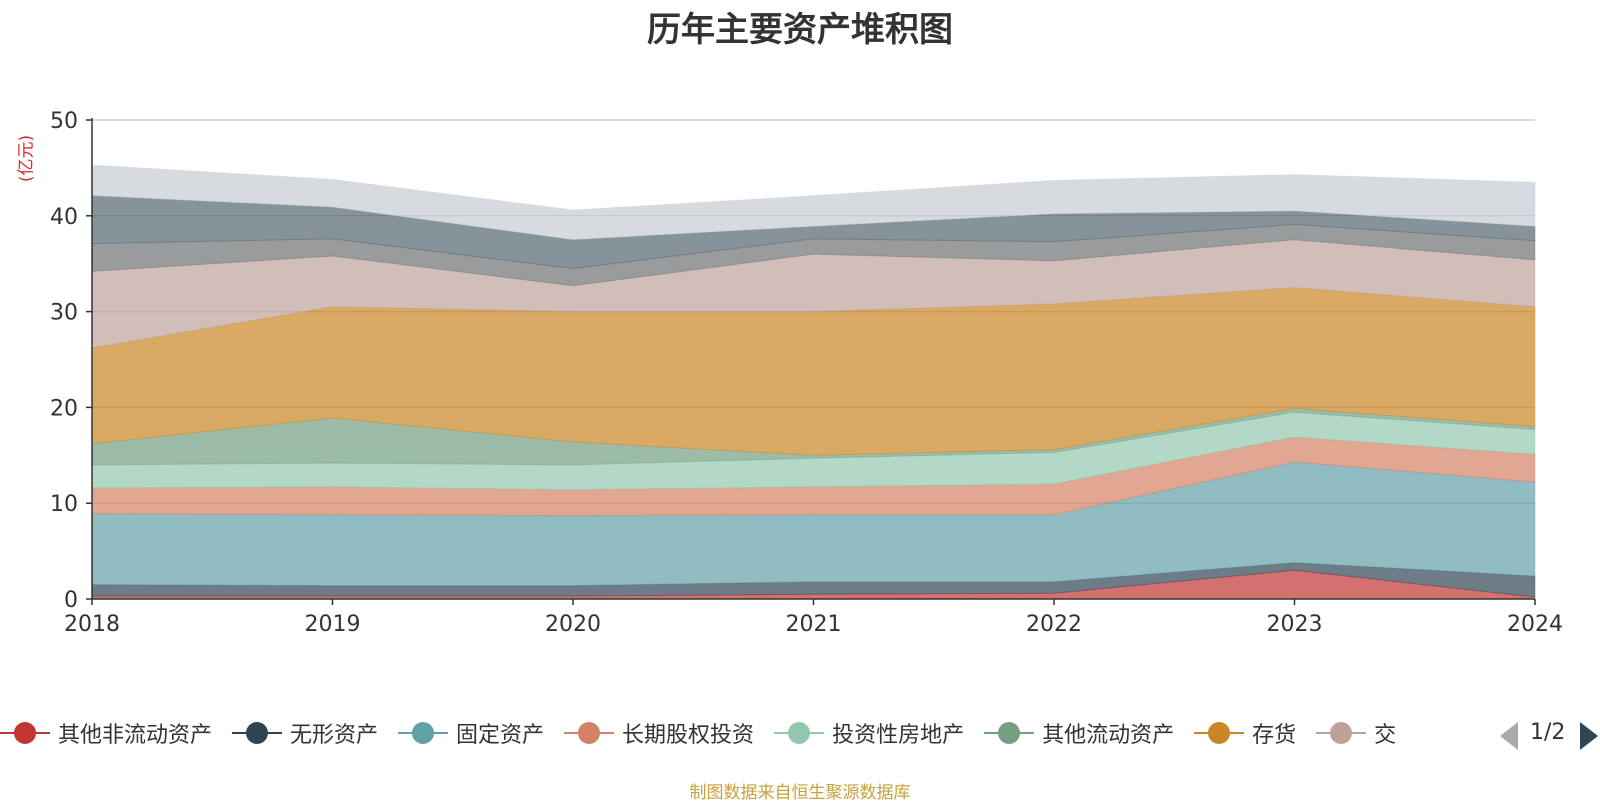  I want to click on legend: 其他非流动资产 无形资产 固定资产 长期股权投资 投资性房地产 其他流动资产 存货 交, so click(735, 733).